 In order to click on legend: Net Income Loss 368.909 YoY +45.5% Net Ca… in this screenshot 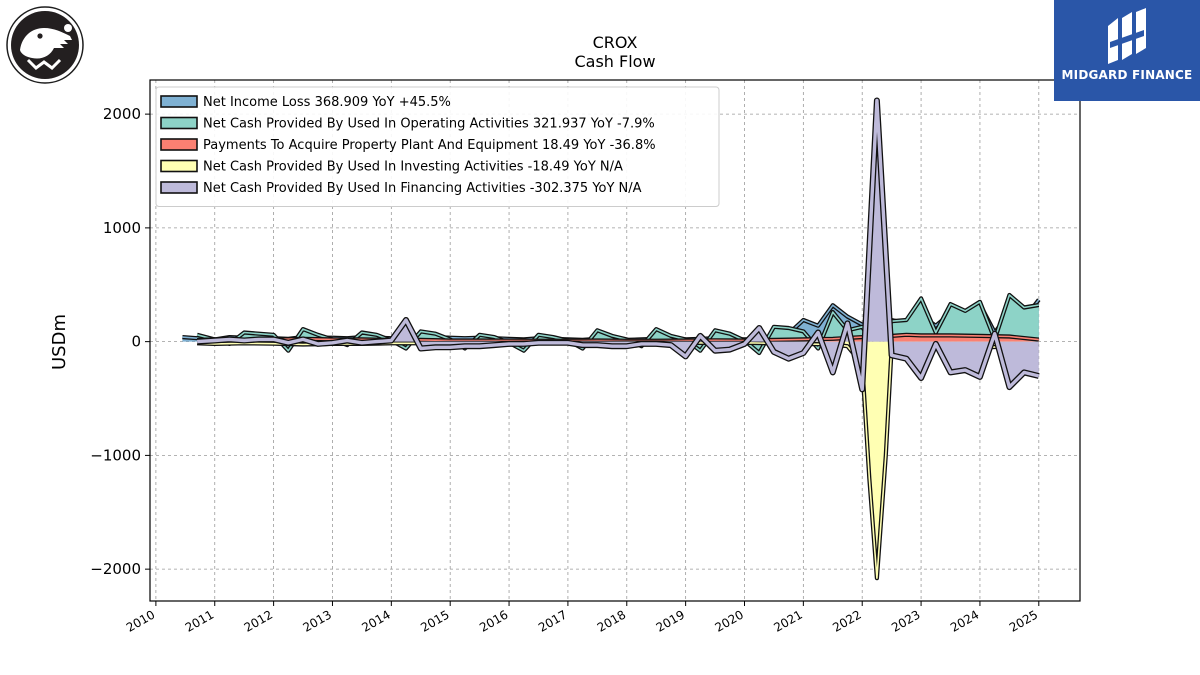, I will do `click(437, 146)`.